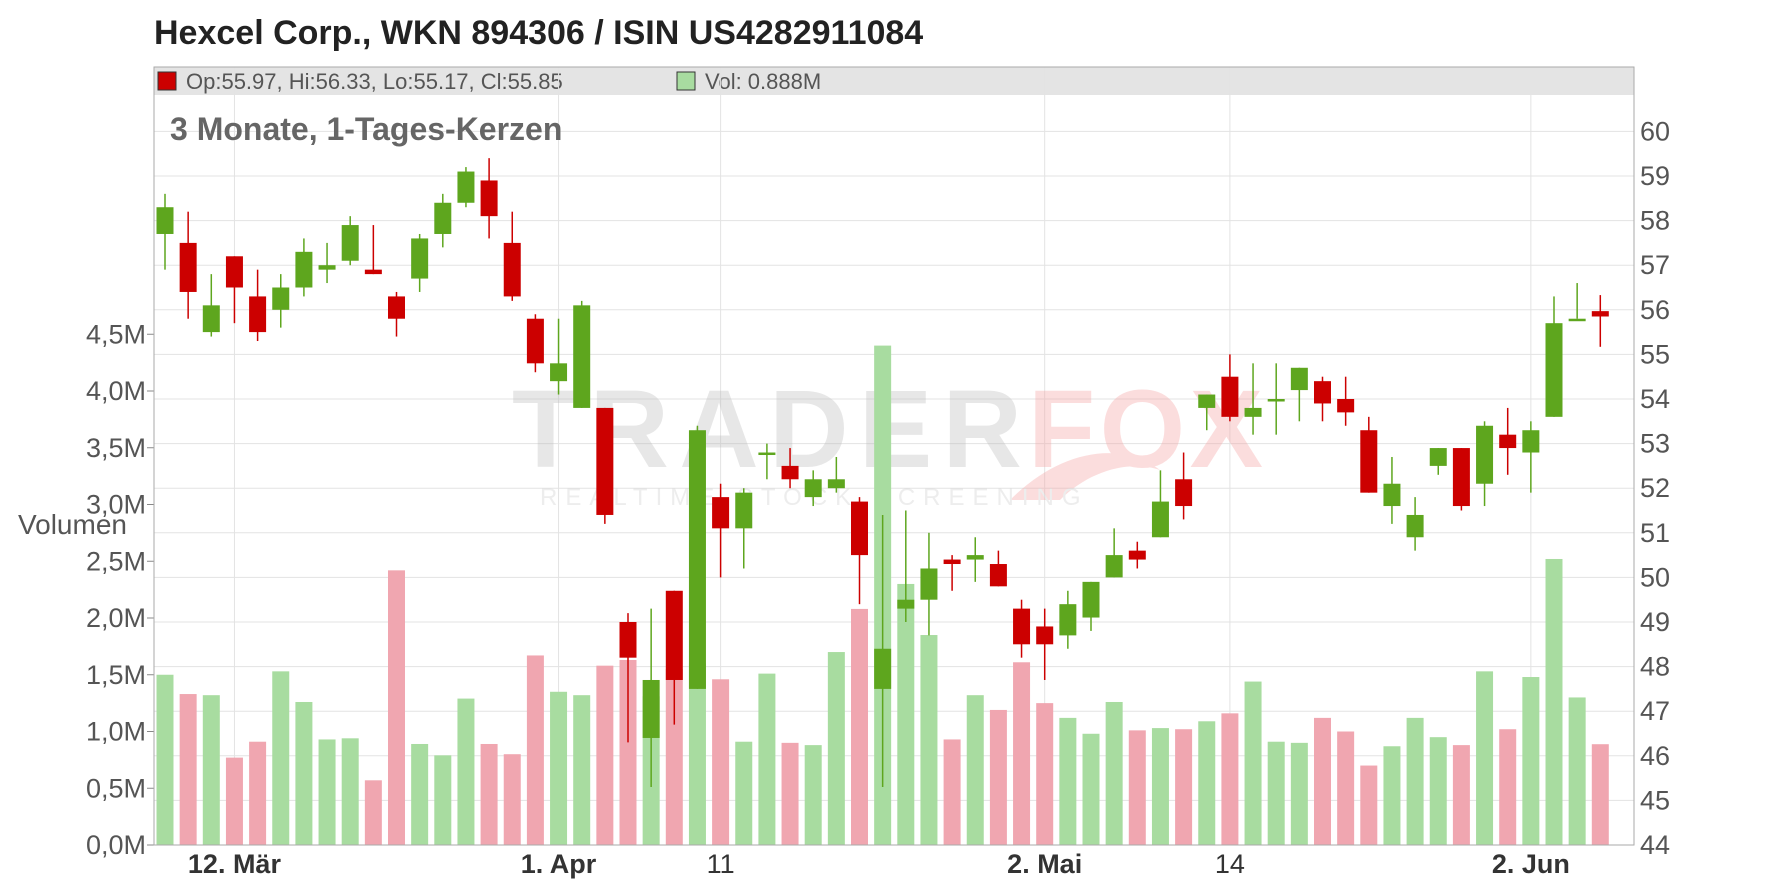 This screenshot has width=1776, height=888. I want to click on volume-tick-label: 2,0M, so click(116, 618).